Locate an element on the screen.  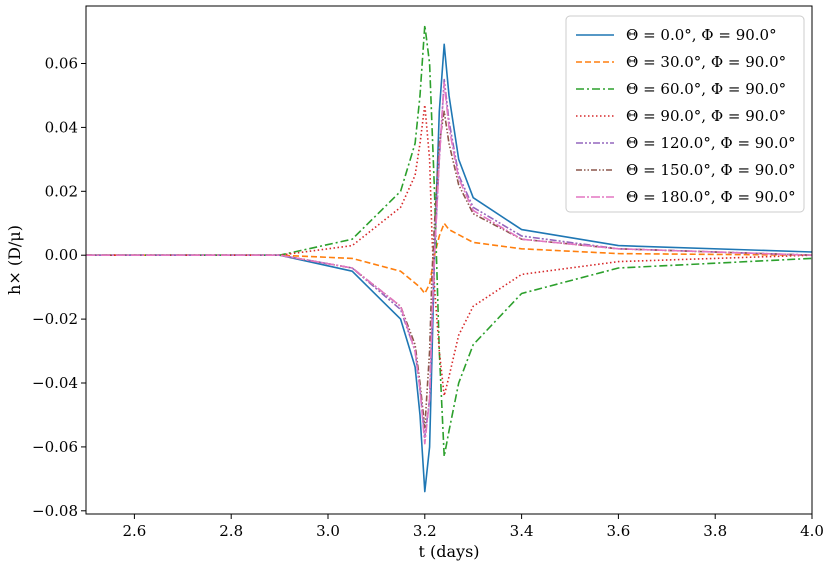
x-axis: 2.6 2.8 3.0 3.2 3.4 3.6 3.8 4.0 is located at coordinates (473, 527).